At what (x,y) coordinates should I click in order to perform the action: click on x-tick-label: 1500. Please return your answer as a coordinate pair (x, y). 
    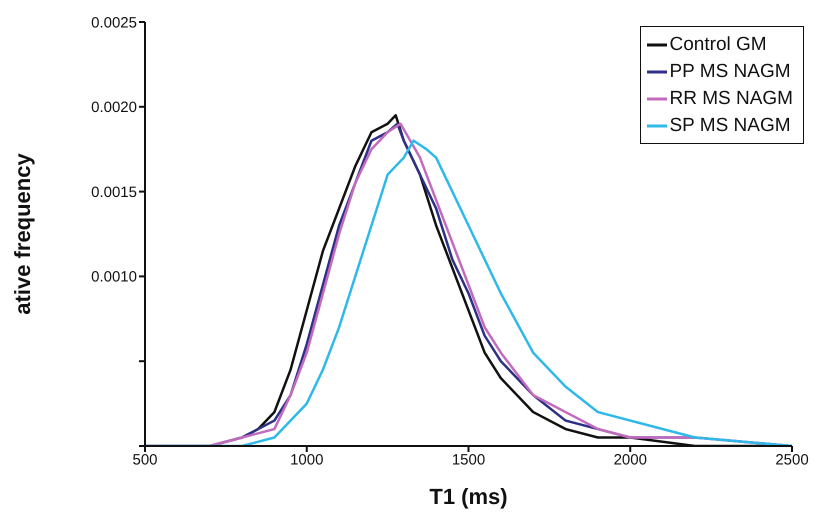
    Looking at the image, I should click on (469, 460).